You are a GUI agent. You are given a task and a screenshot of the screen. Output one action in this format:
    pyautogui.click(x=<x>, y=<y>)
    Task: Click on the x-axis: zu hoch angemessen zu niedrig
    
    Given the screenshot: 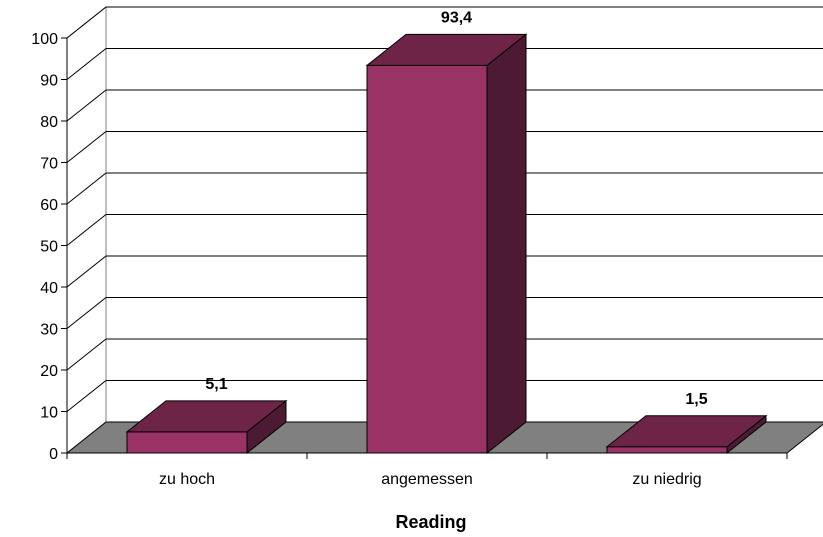 What is the action you would take?
    pyautogui.click(x=427, y=470)
    